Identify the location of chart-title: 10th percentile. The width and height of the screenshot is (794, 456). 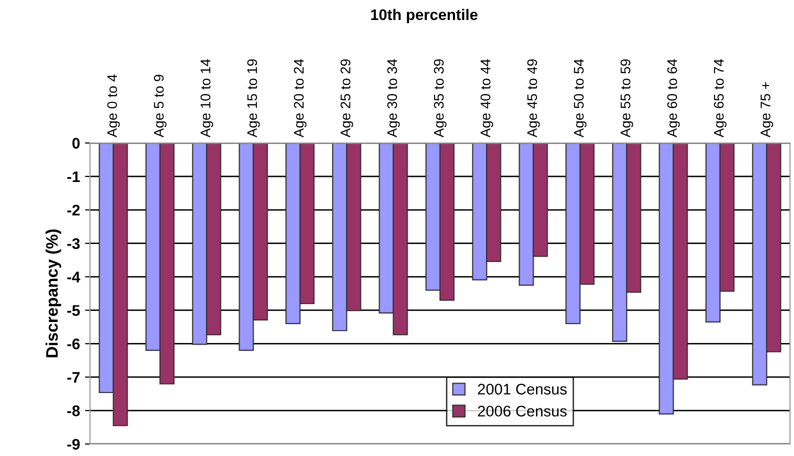
(424, 16).